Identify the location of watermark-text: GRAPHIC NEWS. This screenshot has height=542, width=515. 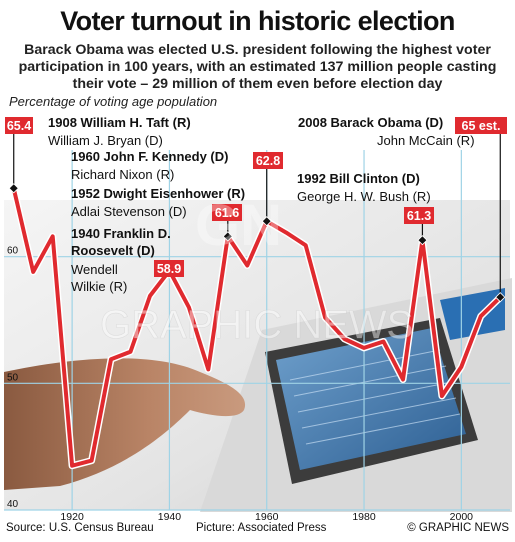
(256, 325).